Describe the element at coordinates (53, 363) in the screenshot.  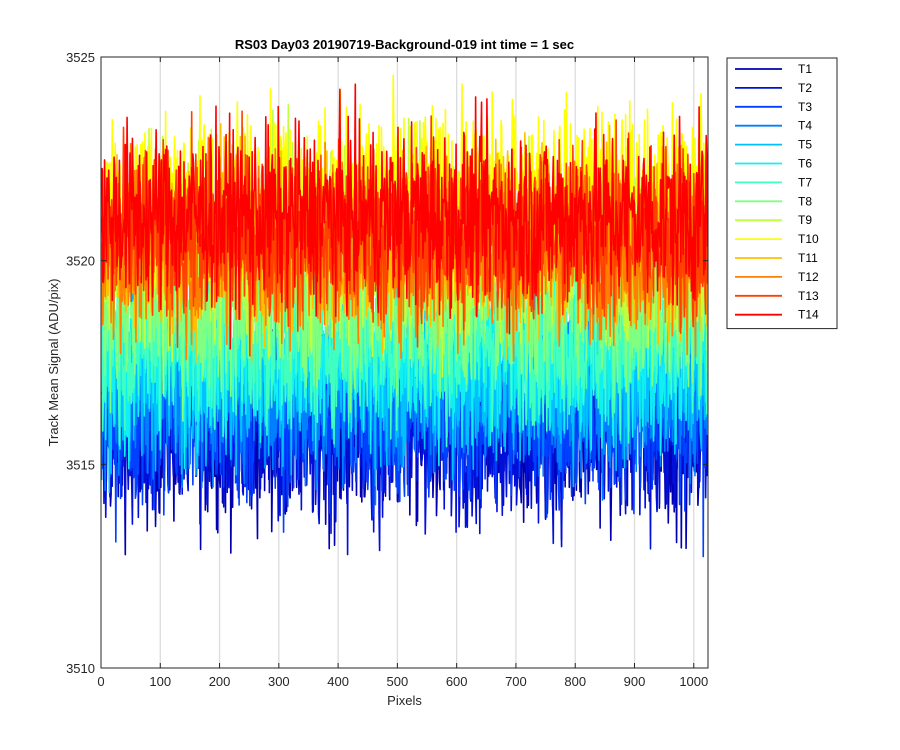
I see `y-axis-label: Track Mean Signal (ADU/pix)` at that location.